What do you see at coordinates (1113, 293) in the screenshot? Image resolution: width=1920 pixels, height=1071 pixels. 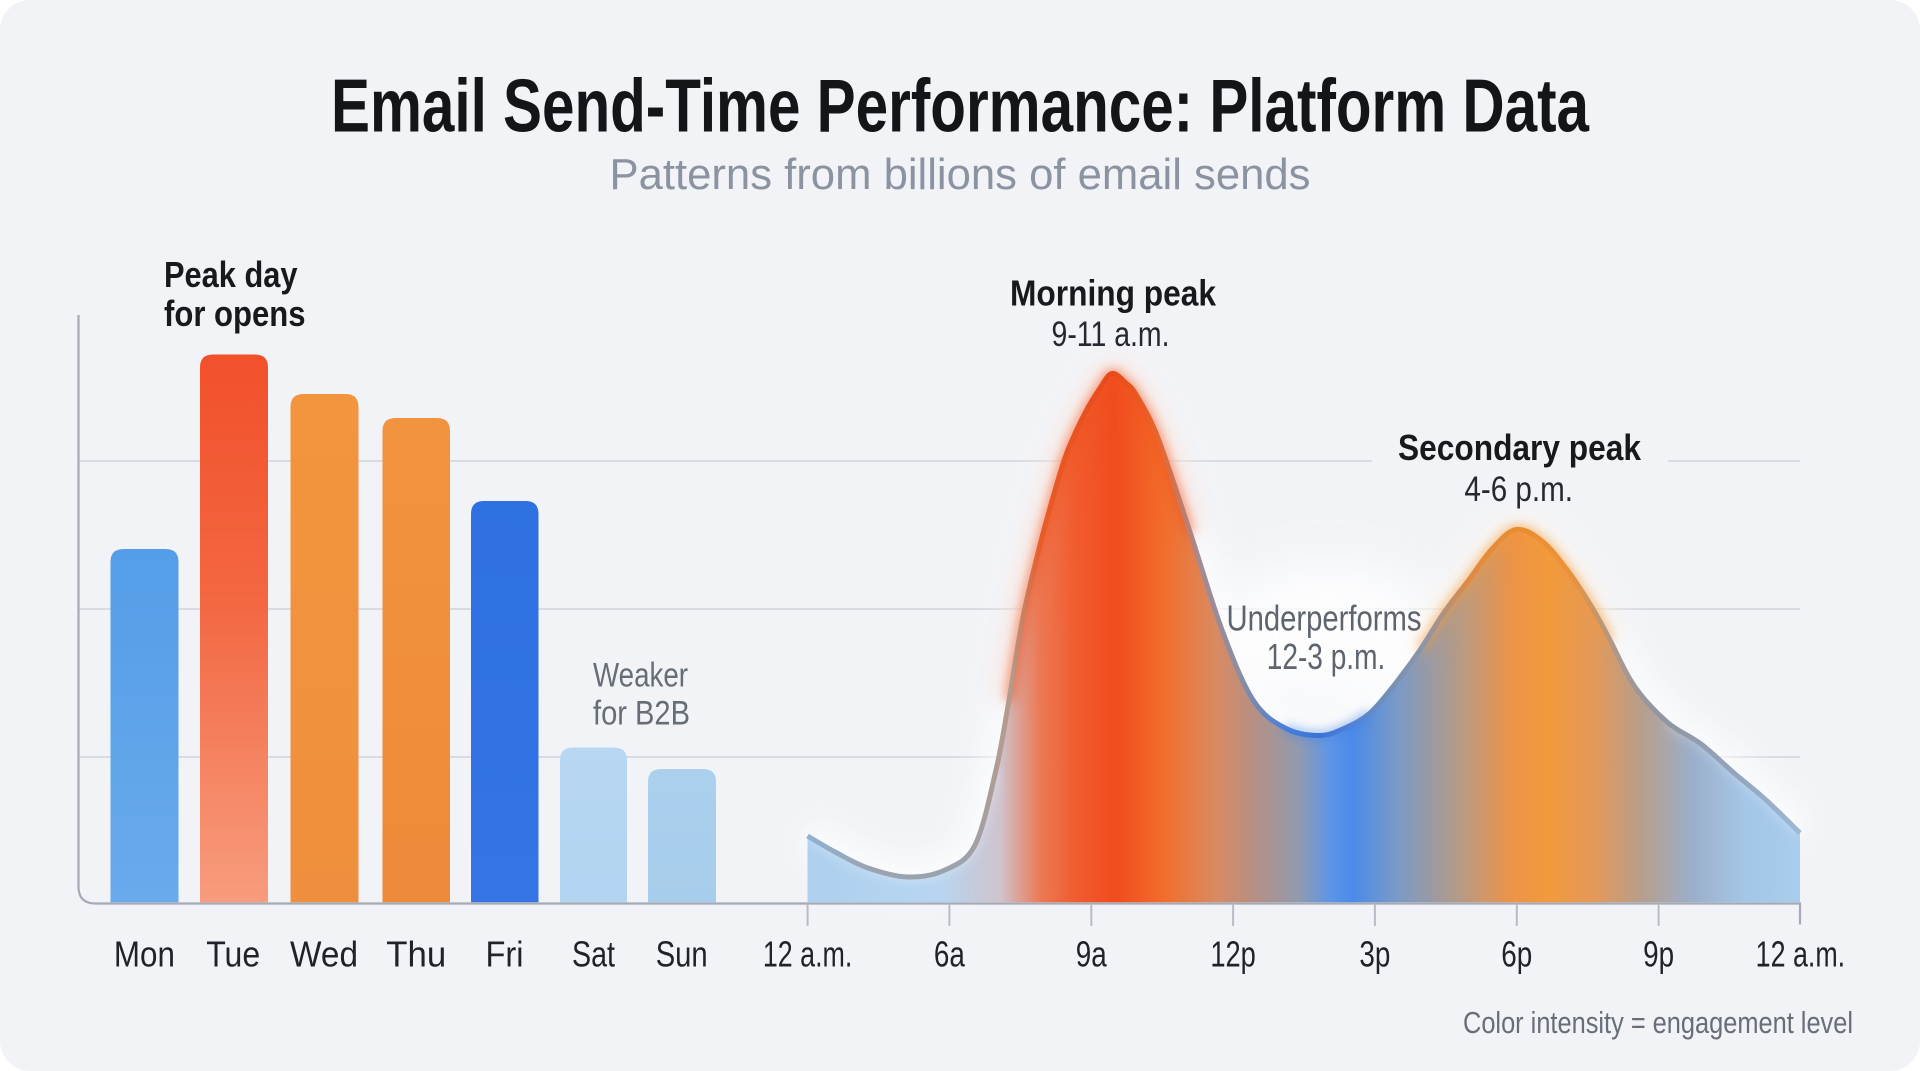 I see `svg-text: Morning peak` at bounding box center [1113, 293].